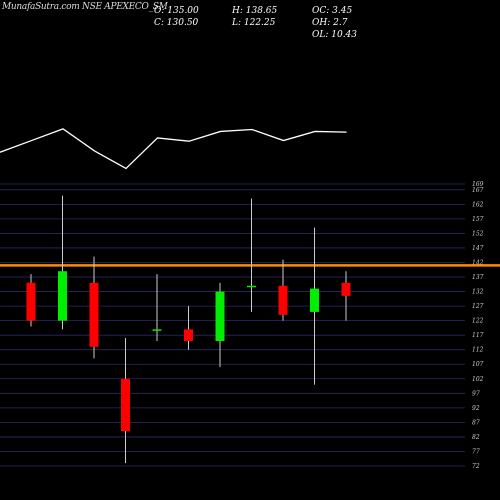  Describe the element at coordinates (478, 219) in the screenshot. I see `y-tick-label: 157` at that location.